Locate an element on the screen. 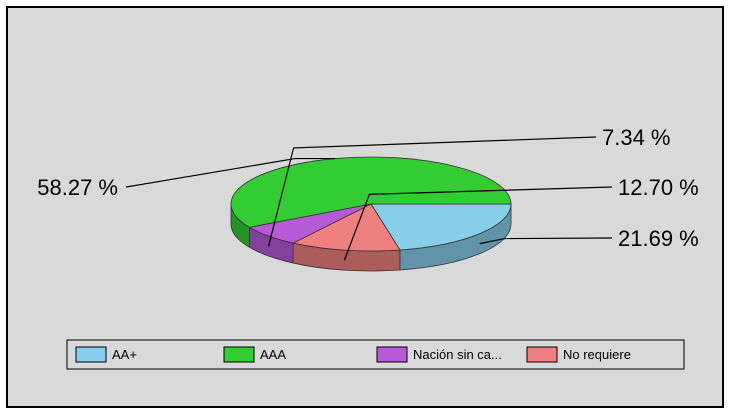  leader-line-aa is located at coordinates (546, 241).